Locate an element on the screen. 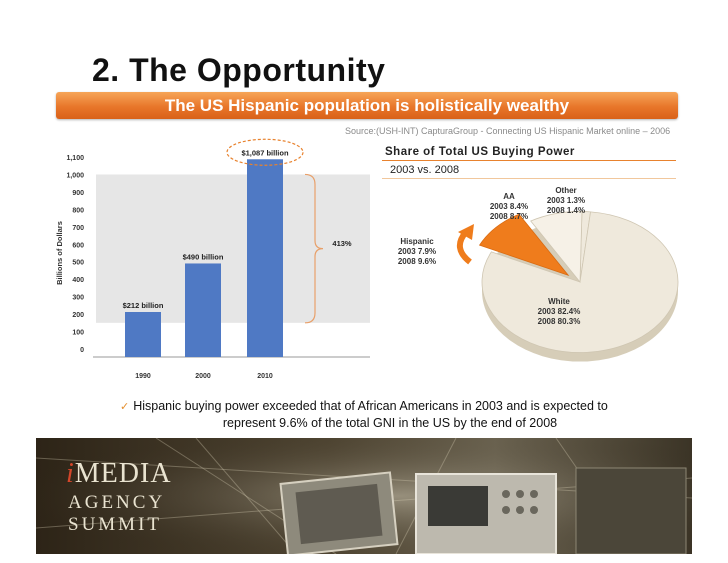 The image size is (728, 563). slide-title: 2. The Opportunity is located at coordinates (239, 70).